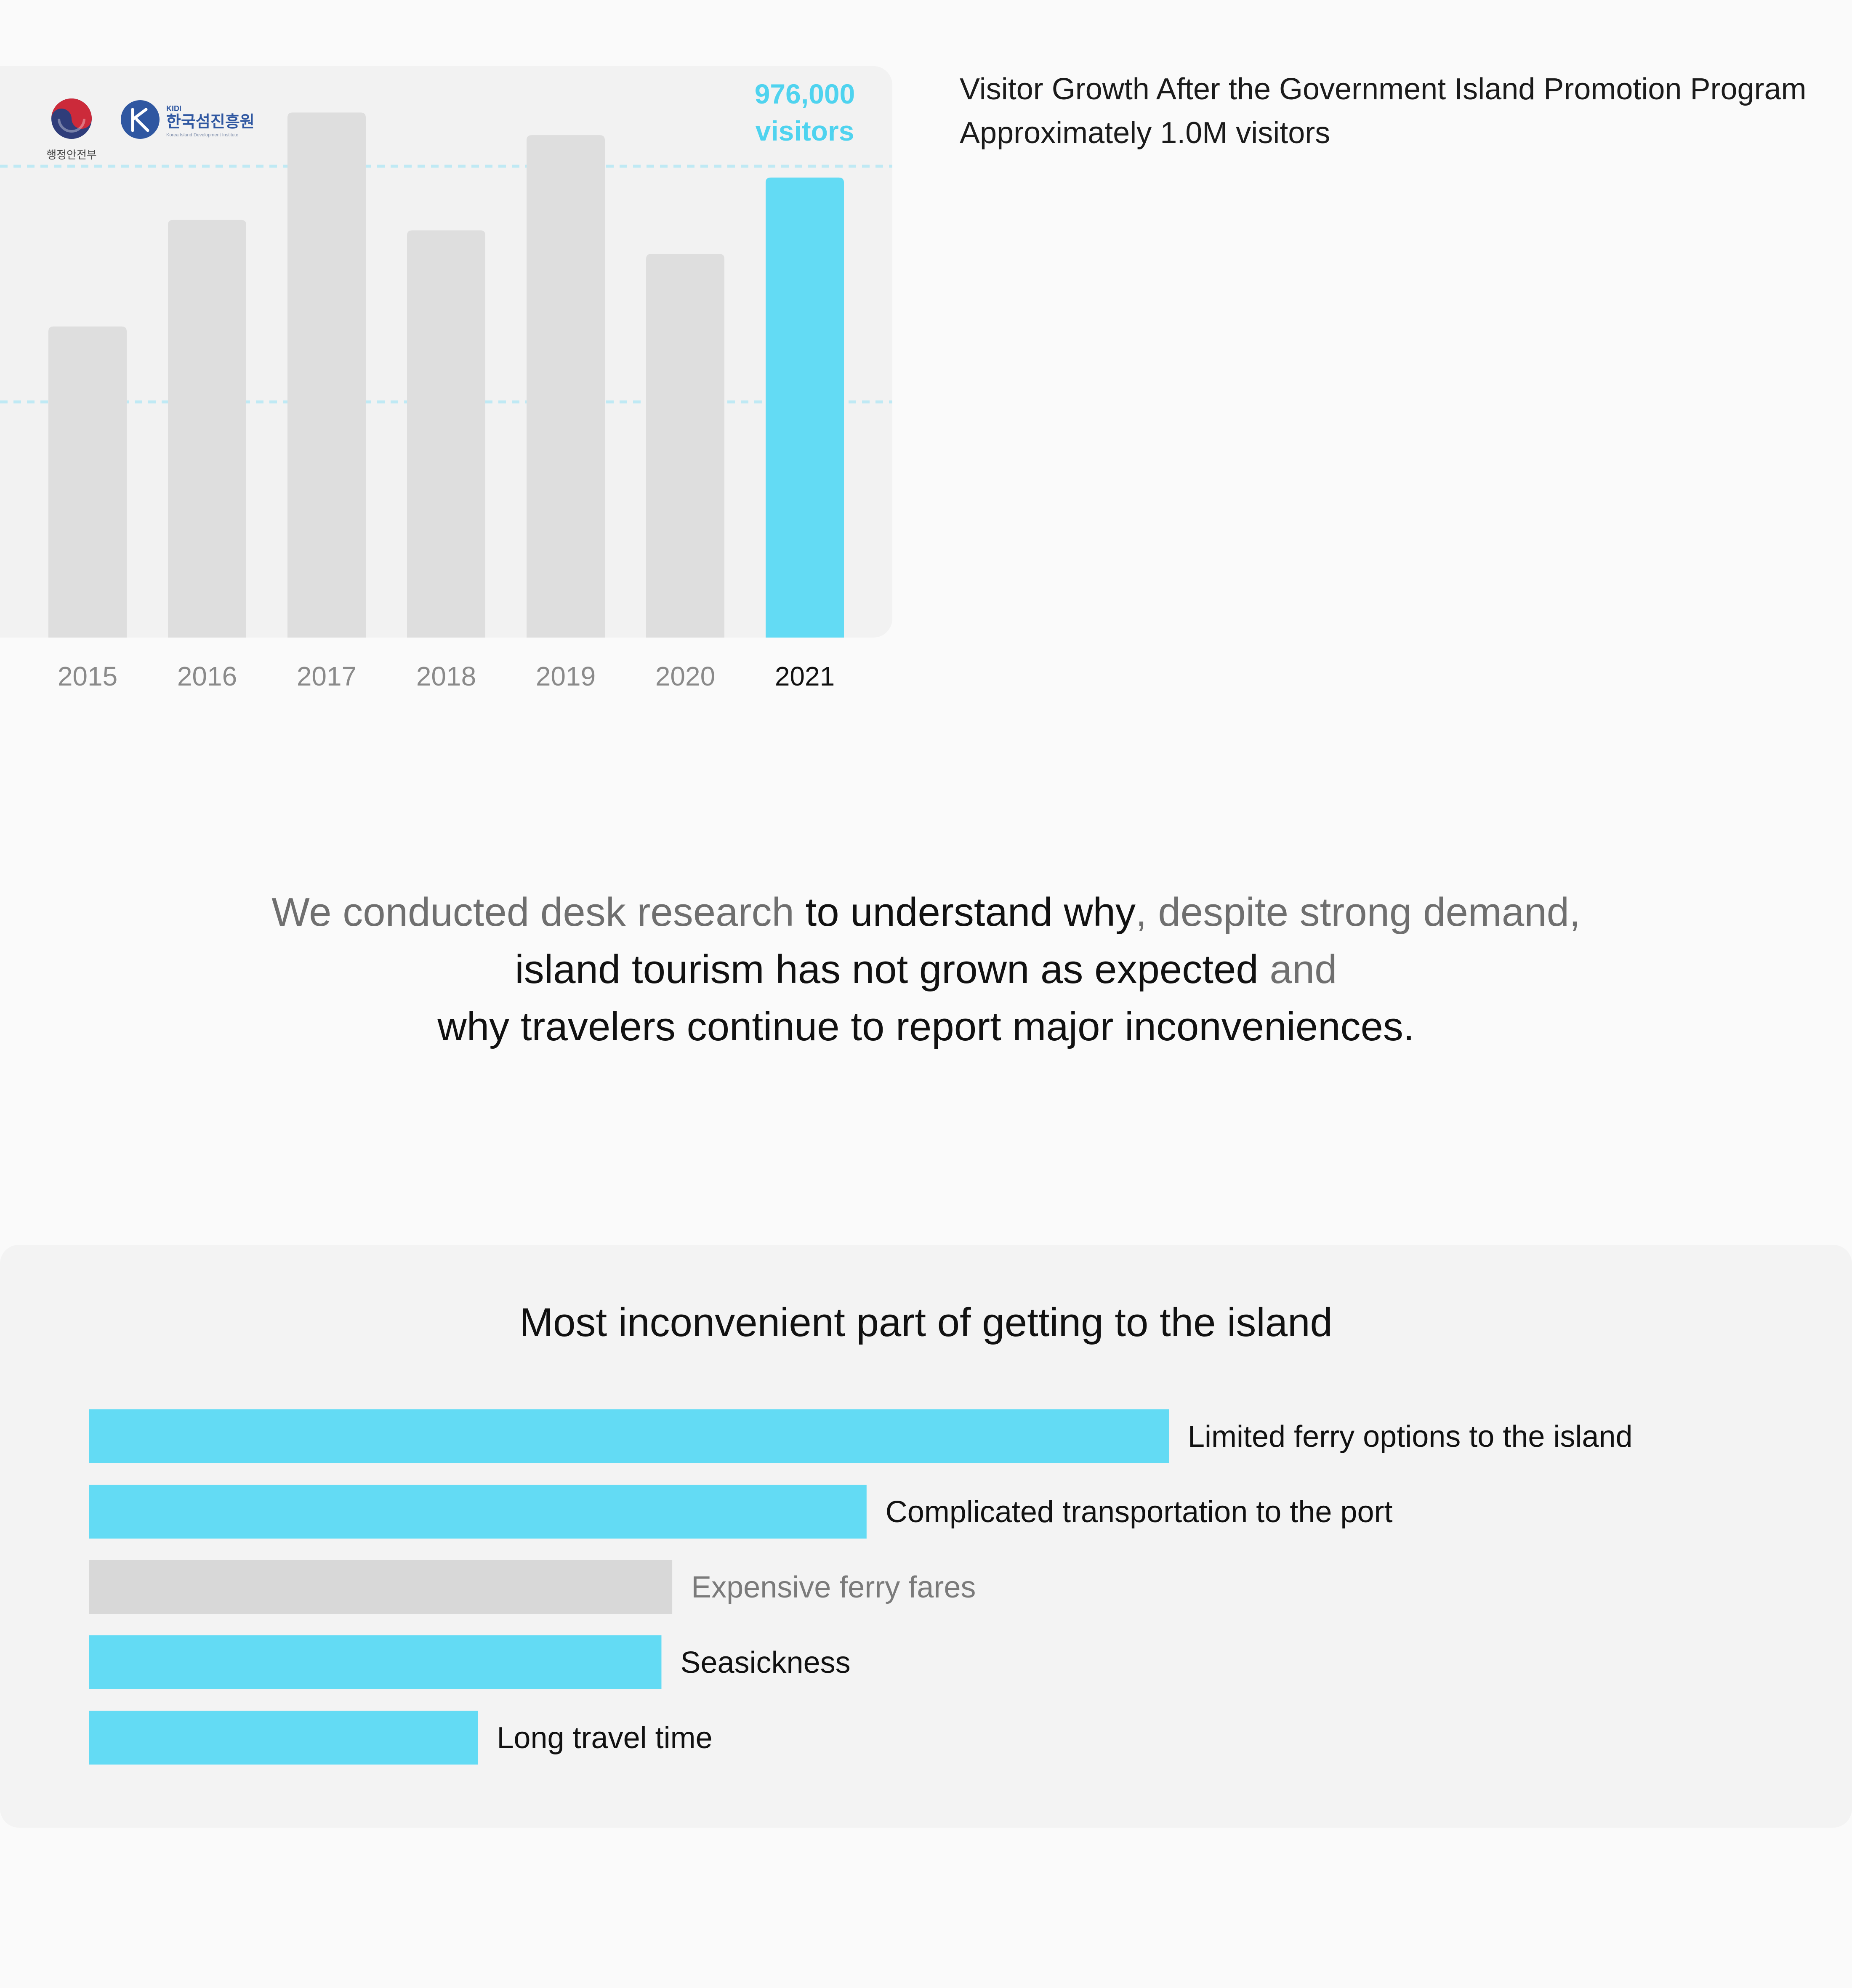 This screenshot has width=1852, height=1988. Describe the element at coordinates (87, 676) in the screenshot. I see `year-label-2015: 2015` at that location.